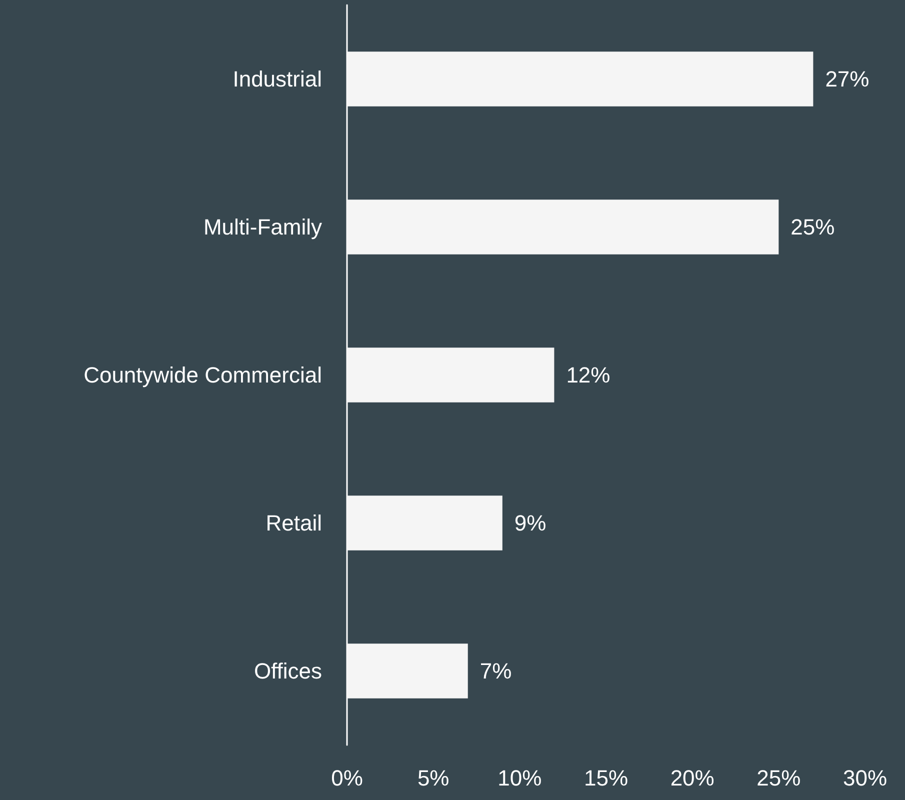  I want to click on data-label: 7%, so click(496, 671).